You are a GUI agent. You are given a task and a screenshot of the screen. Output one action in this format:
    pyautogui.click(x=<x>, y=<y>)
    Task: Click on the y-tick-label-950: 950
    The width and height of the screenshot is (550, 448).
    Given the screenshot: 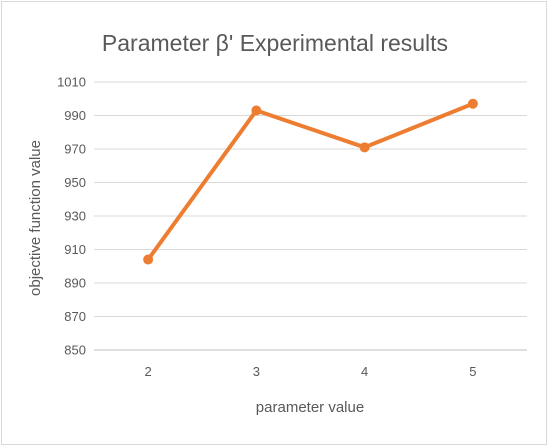 What is the action you would take?
    pyautogui.click(x=75, y=182)
    